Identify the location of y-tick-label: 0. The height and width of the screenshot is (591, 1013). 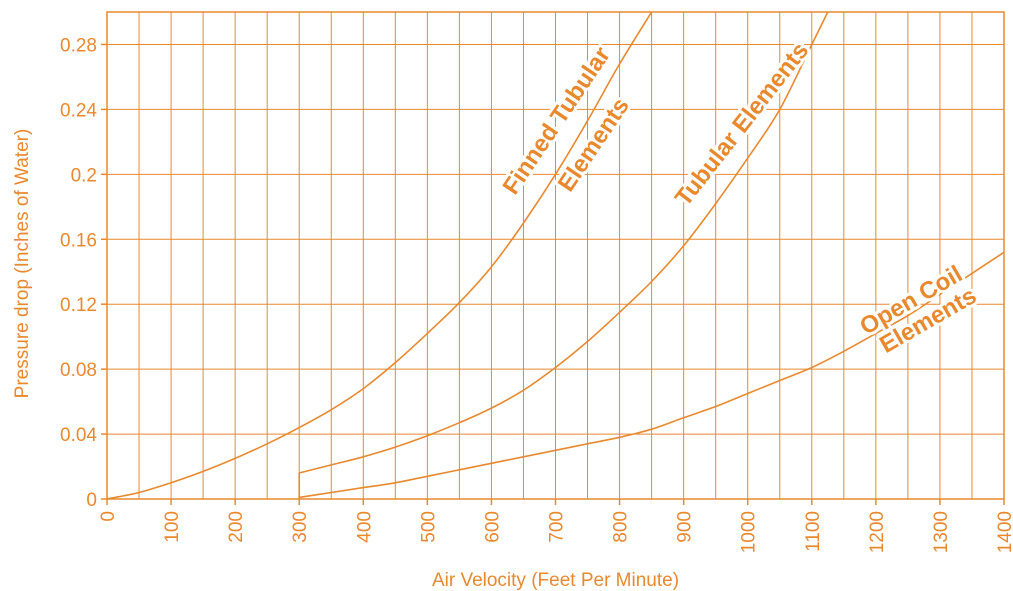
(91, 500).